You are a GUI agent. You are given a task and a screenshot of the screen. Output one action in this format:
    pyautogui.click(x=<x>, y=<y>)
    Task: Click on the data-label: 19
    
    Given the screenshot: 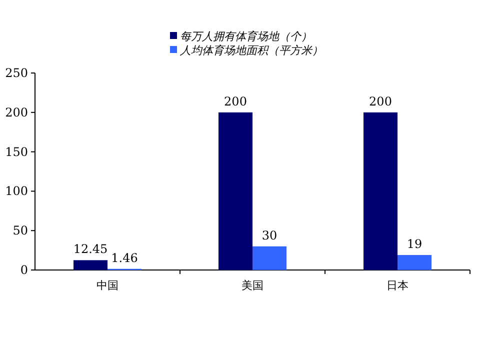 What is the action you would take?
    pyautogui.click(x=414, y=244)
    